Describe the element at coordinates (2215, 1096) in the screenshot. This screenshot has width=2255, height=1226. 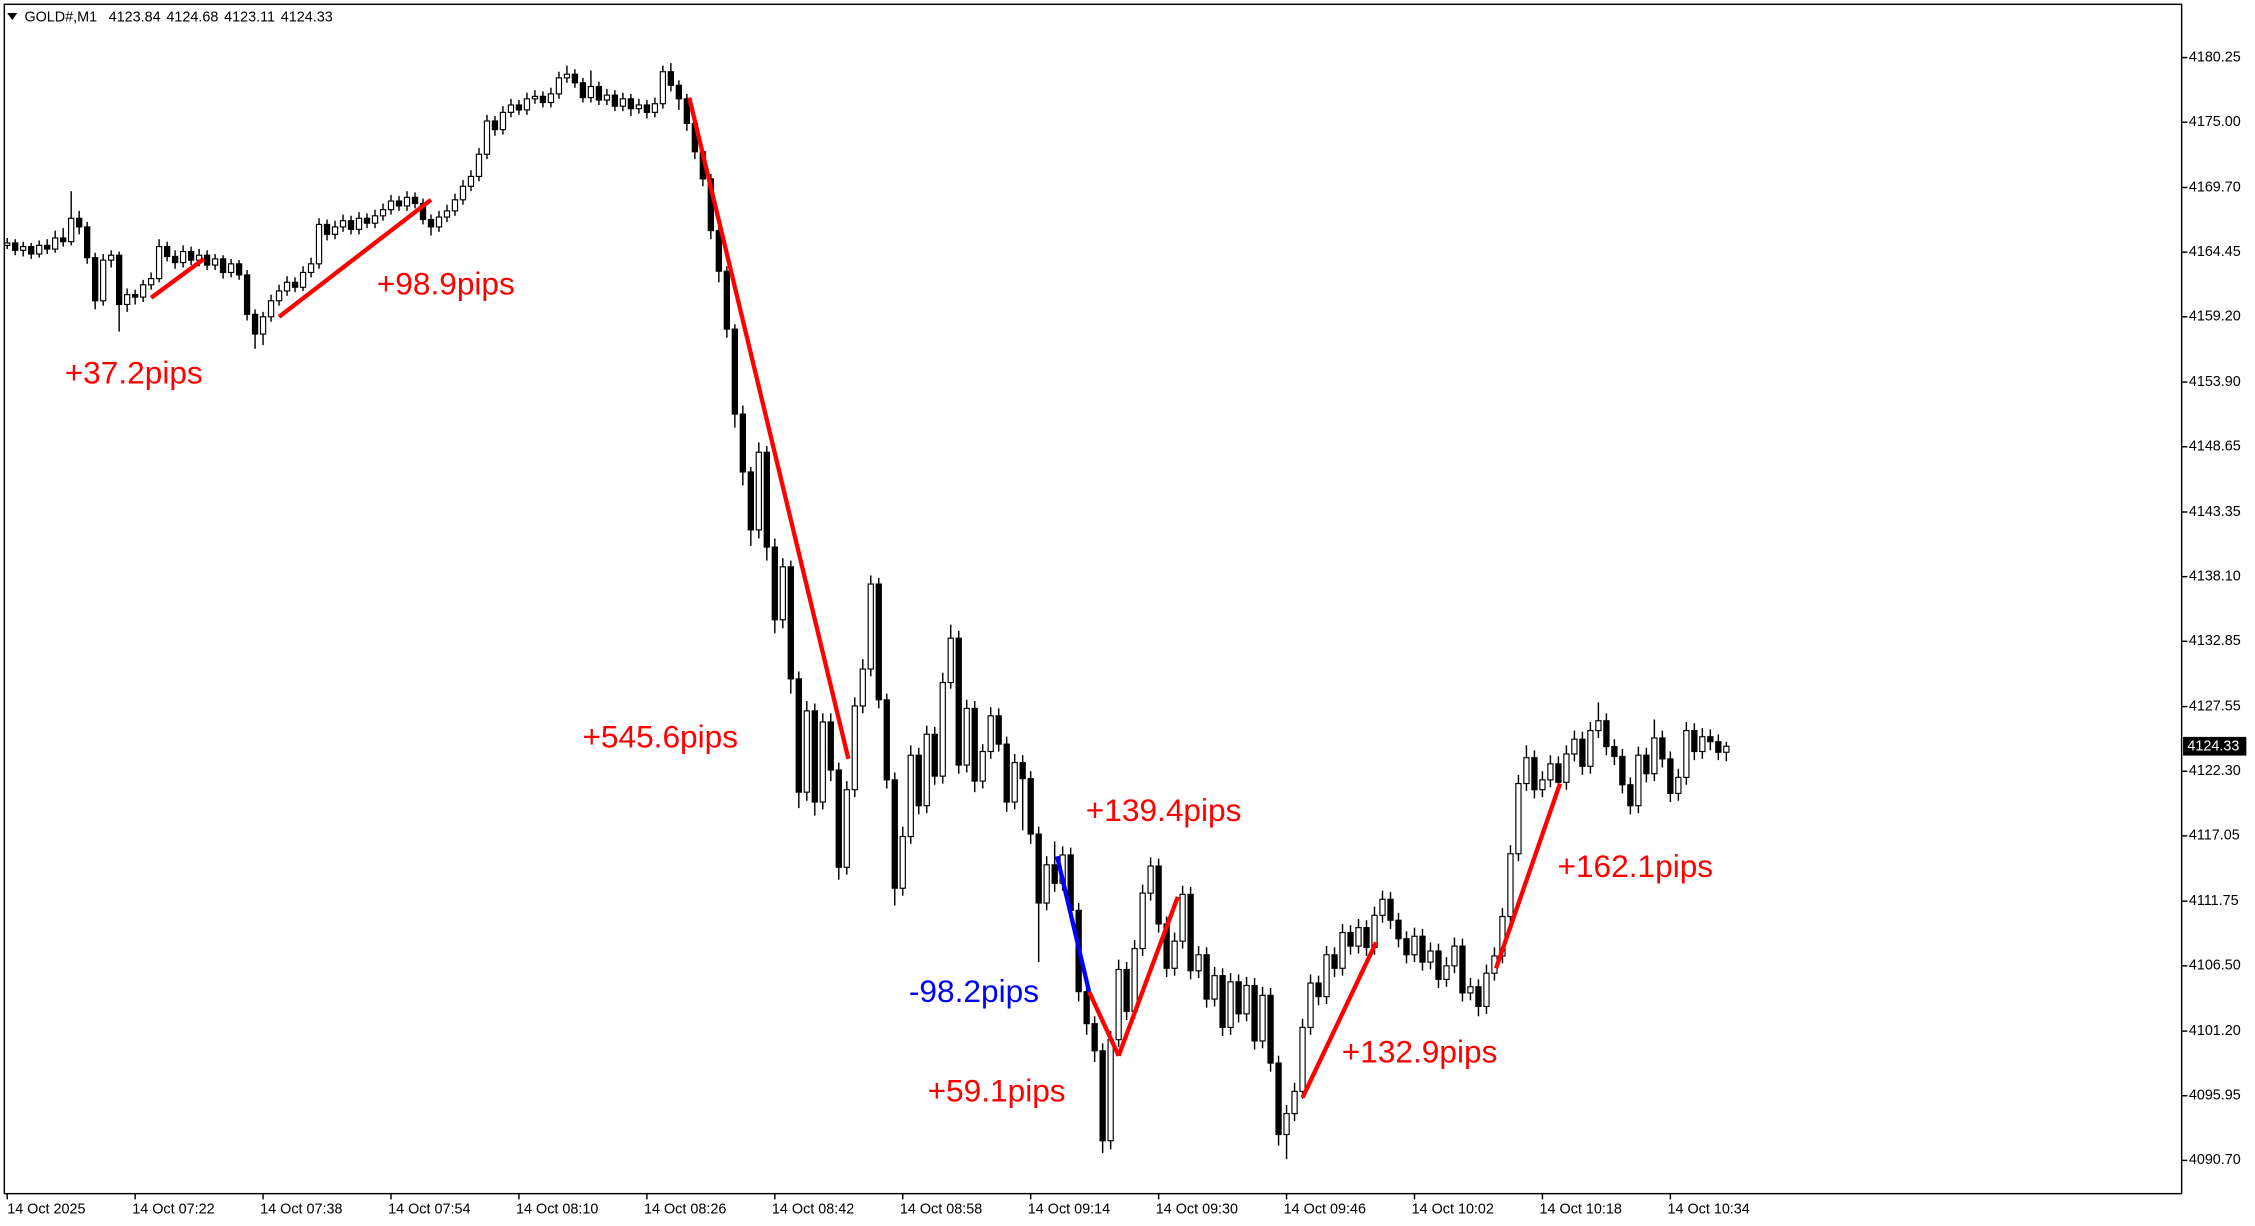
I see `y-tick-label: 4095.95` at that location.